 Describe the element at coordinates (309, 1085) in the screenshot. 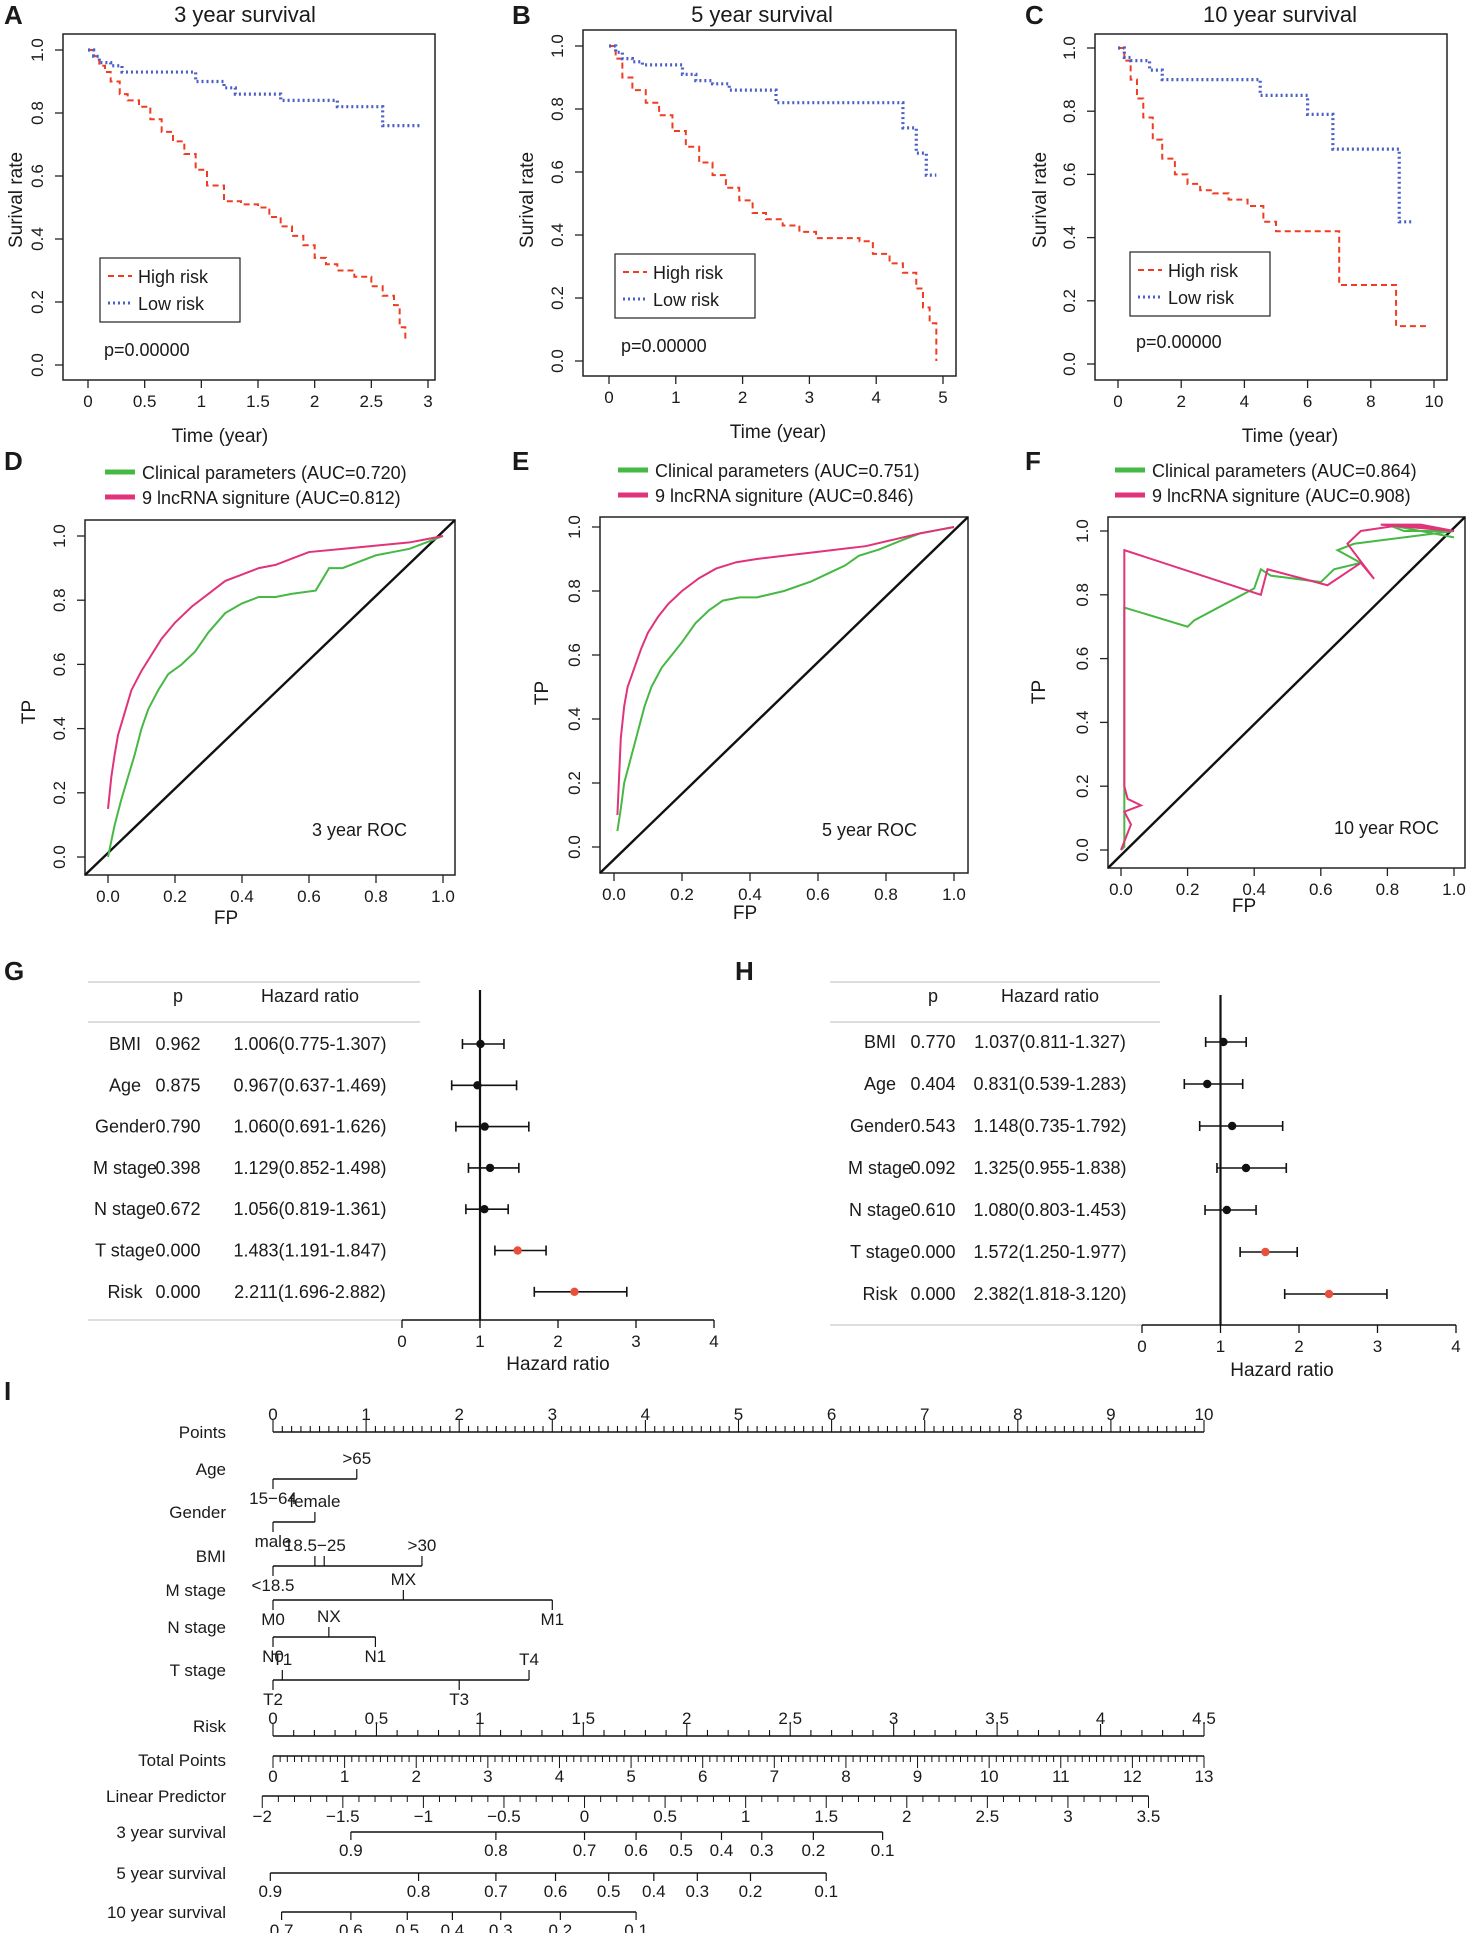

I see `forest-g-row-hr: 0.967(0.637-1.469)` at that location.